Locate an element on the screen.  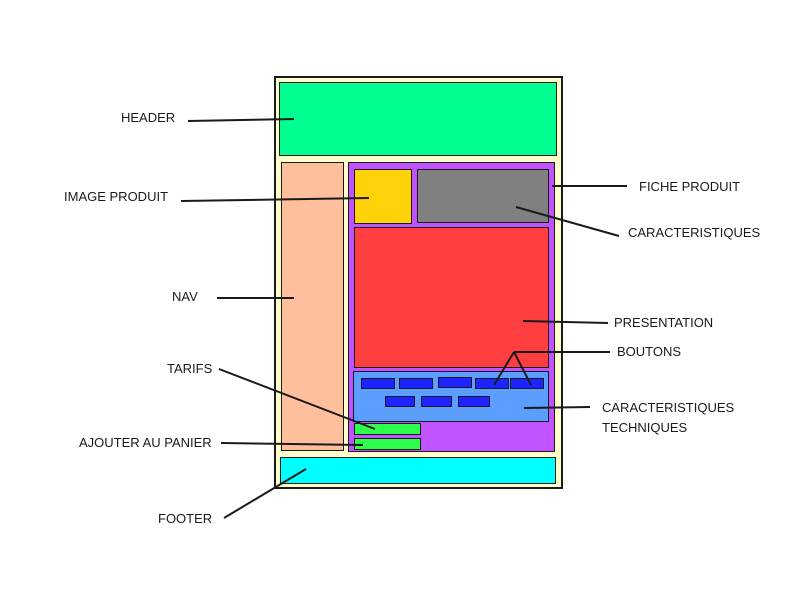
nav-block is located at coordinates (312, 306).